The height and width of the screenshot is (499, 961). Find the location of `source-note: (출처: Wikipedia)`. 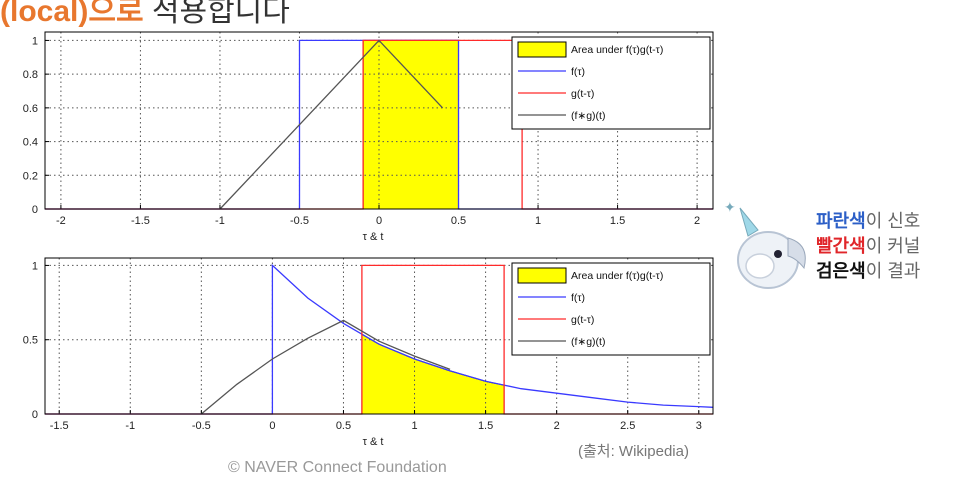

source-note: (출처: Wikipedia) is located at coordinates (633, 451).